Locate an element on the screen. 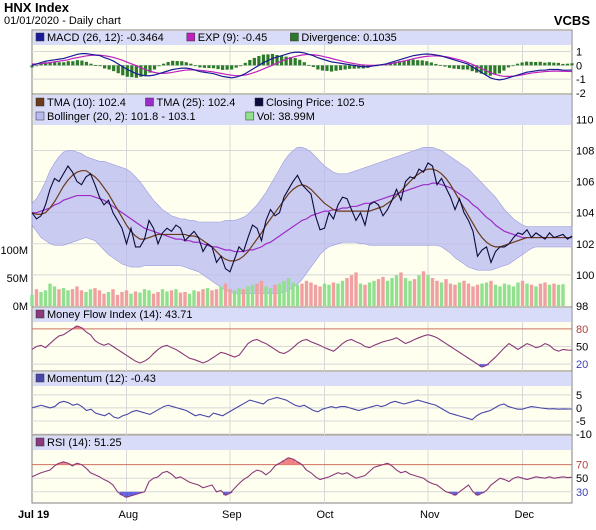 The height and width of the screenshot is (530, 596). legend-swatch-macd is located at coordinates (40, 37).